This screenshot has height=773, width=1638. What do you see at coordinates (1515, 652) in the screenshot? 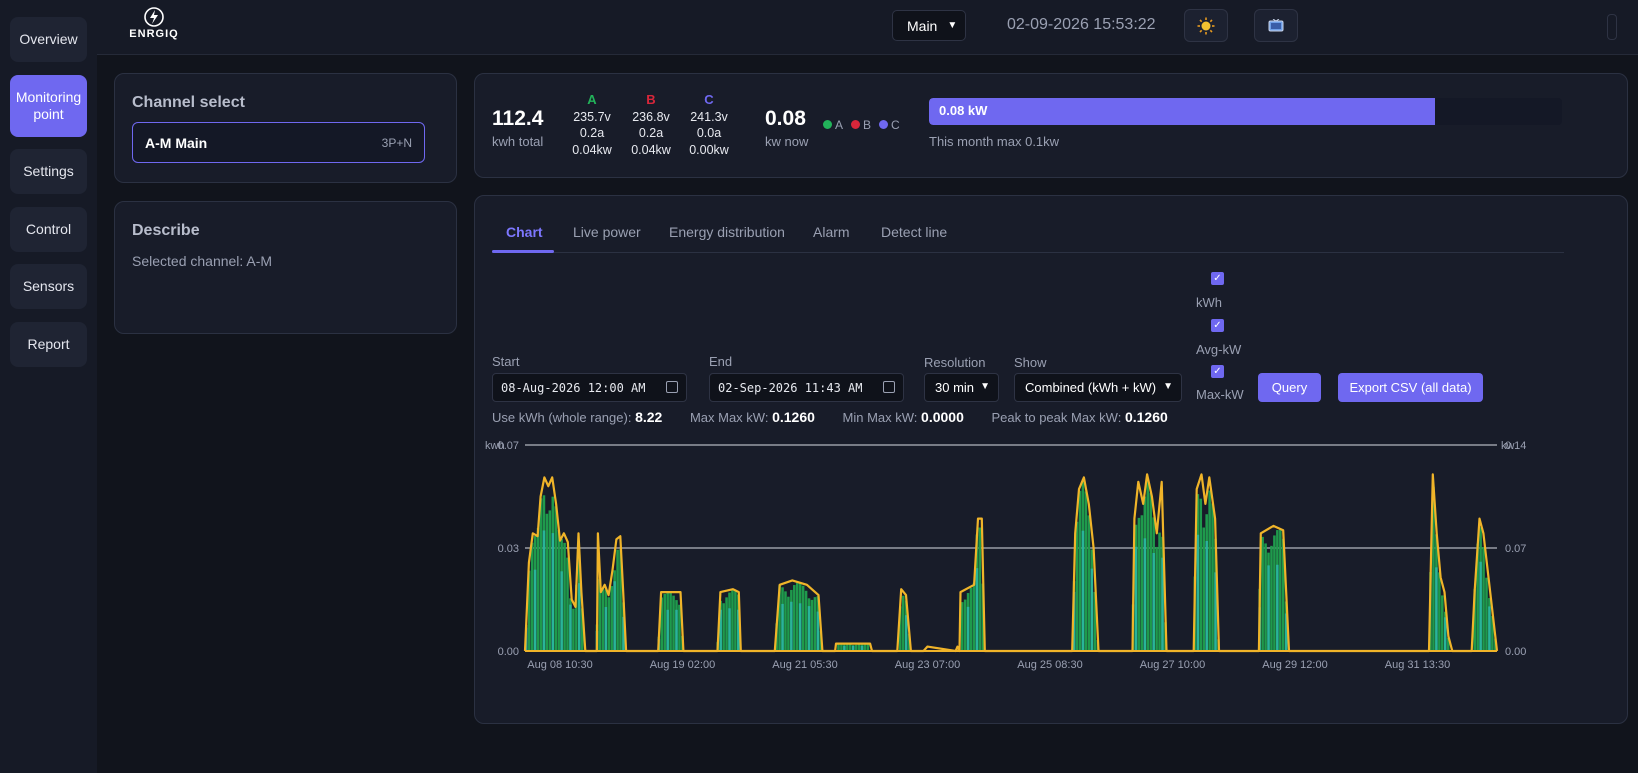
I see `right-tick-label: 0.00` at bounding box center [1515, 652].